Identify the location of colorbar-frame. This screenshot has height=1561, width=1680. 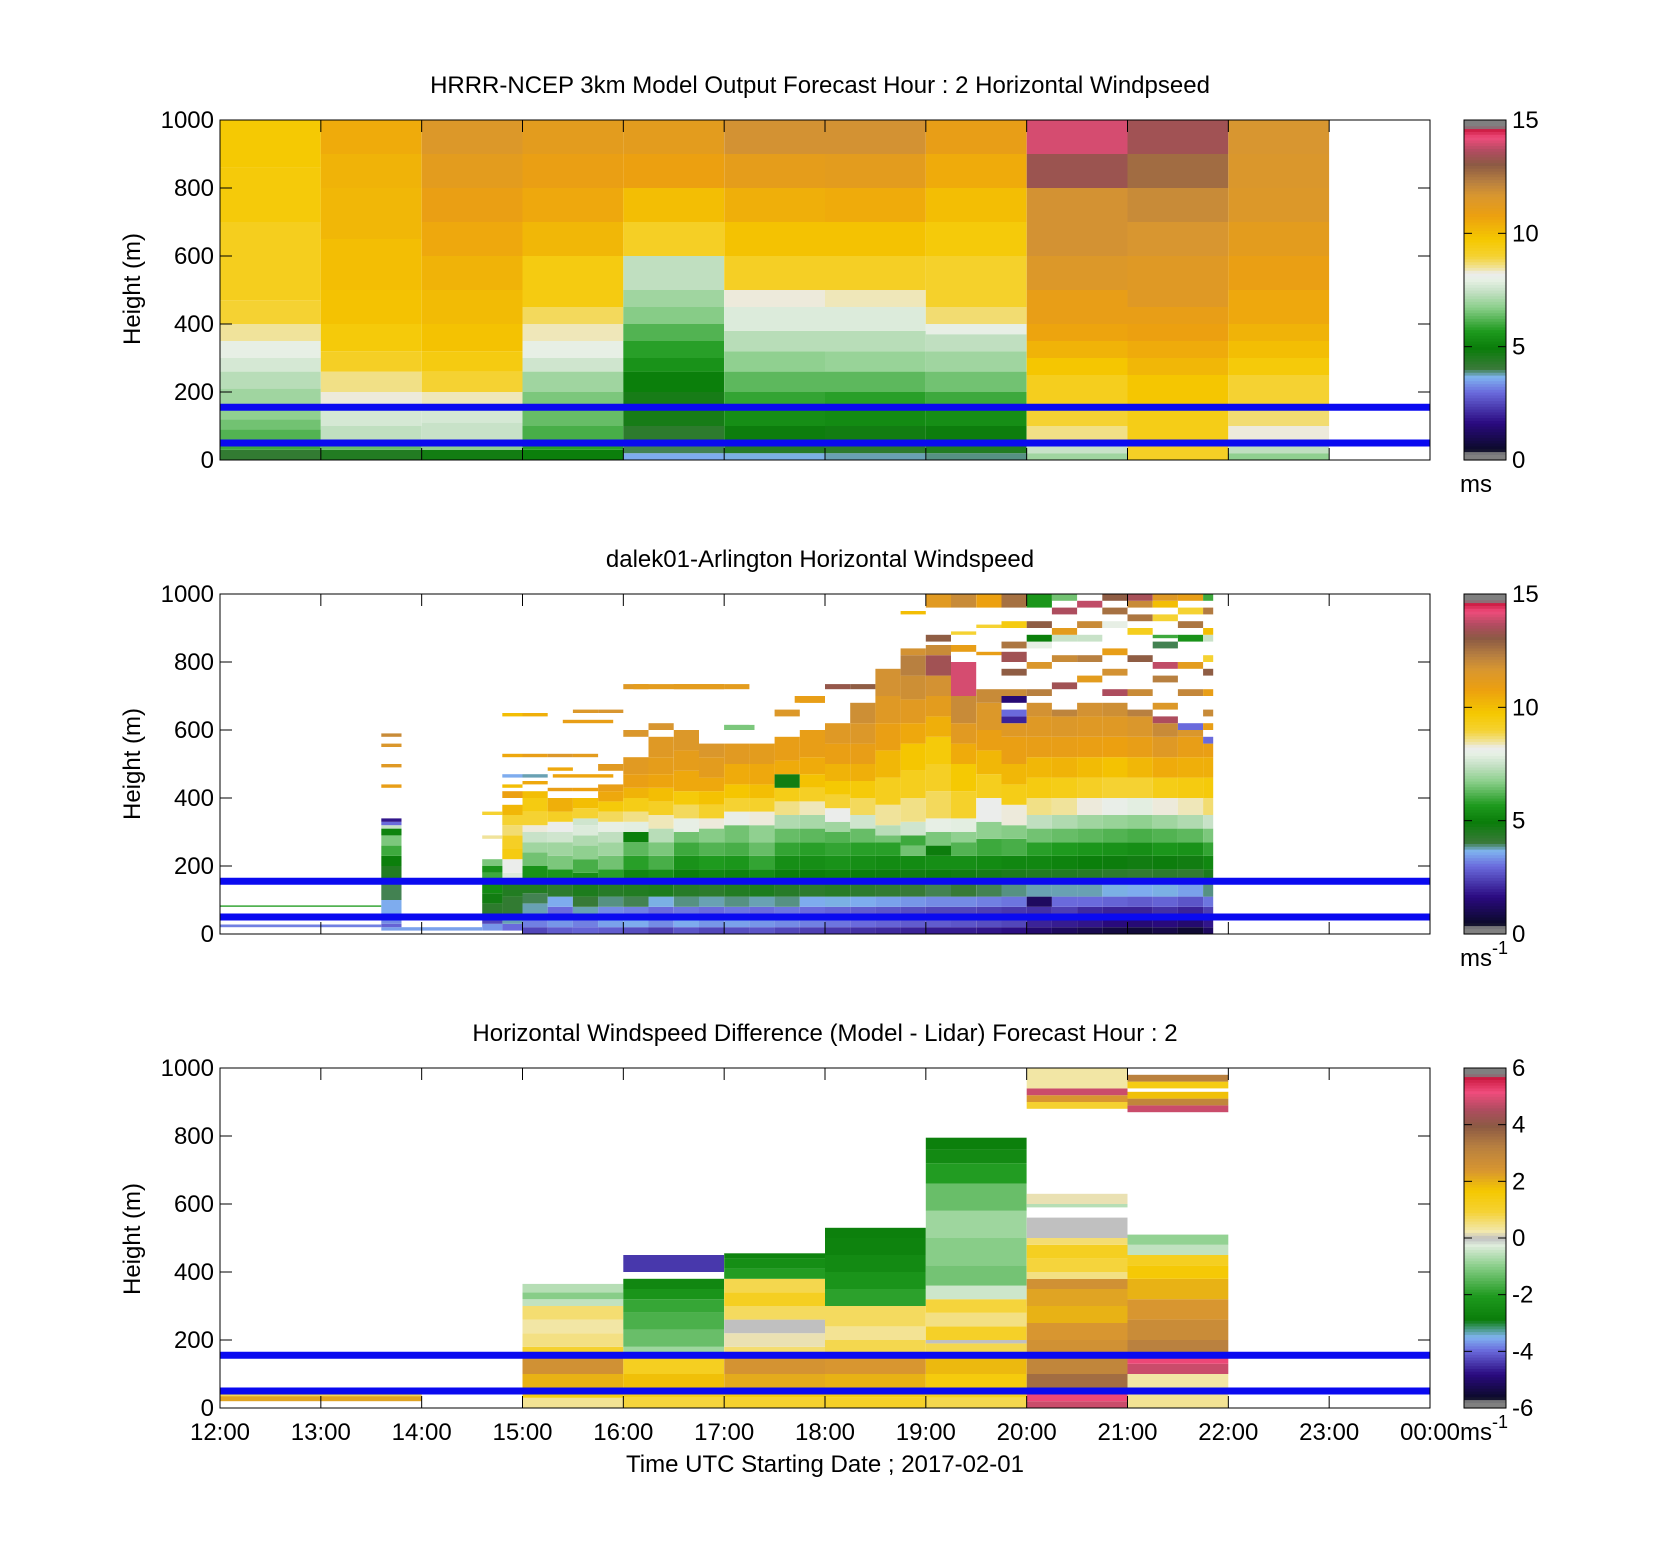
(1485, 290).